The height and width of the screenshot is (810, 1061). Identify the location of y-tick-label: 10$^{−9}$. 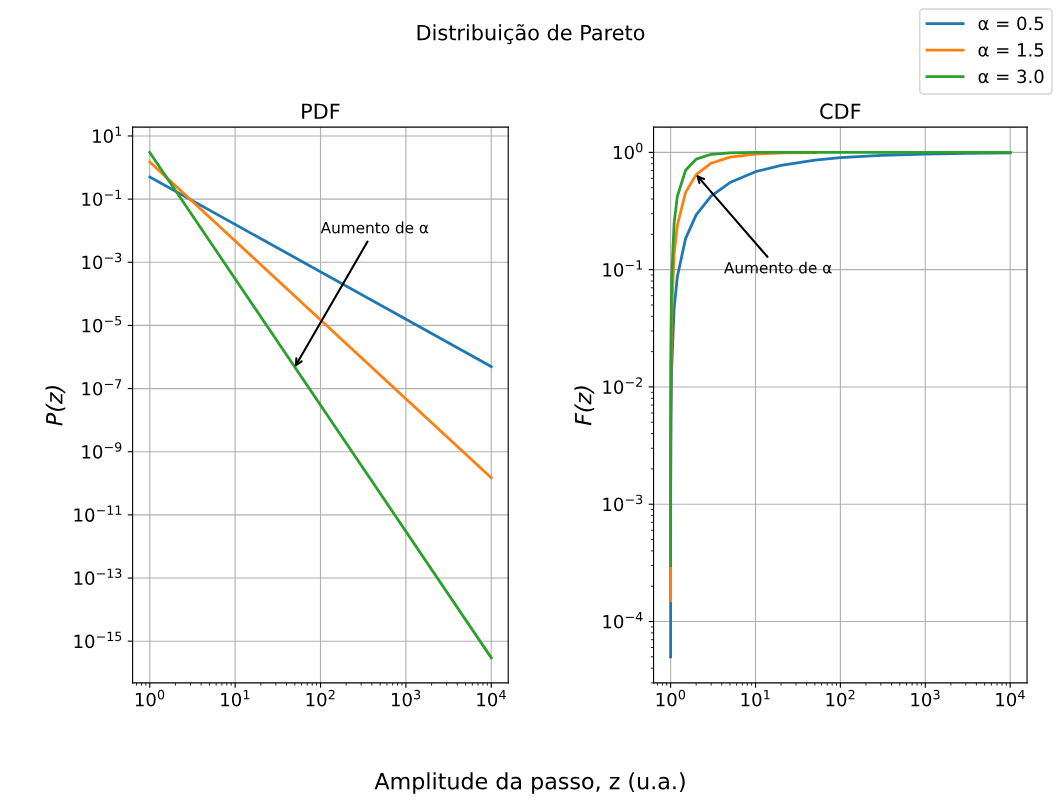
(102, 450).